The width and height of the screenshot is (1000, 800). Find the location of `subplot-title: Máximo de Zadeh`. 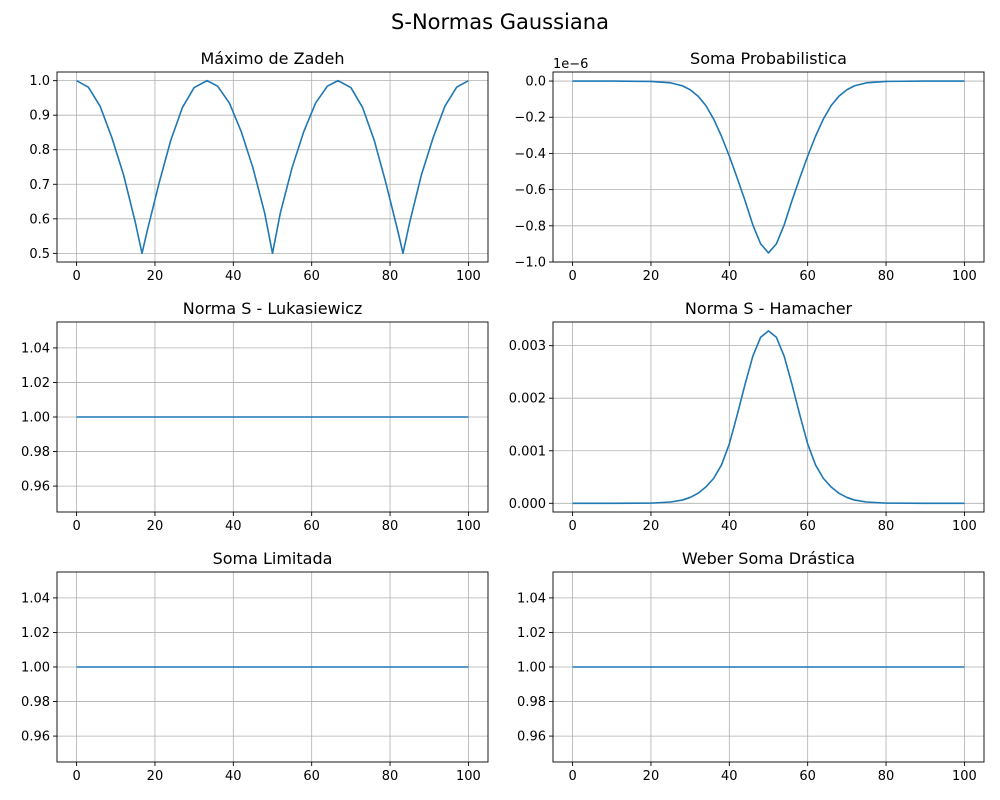

subplot-title: Máximo de Zadeh is located at coordinates (273, 58).